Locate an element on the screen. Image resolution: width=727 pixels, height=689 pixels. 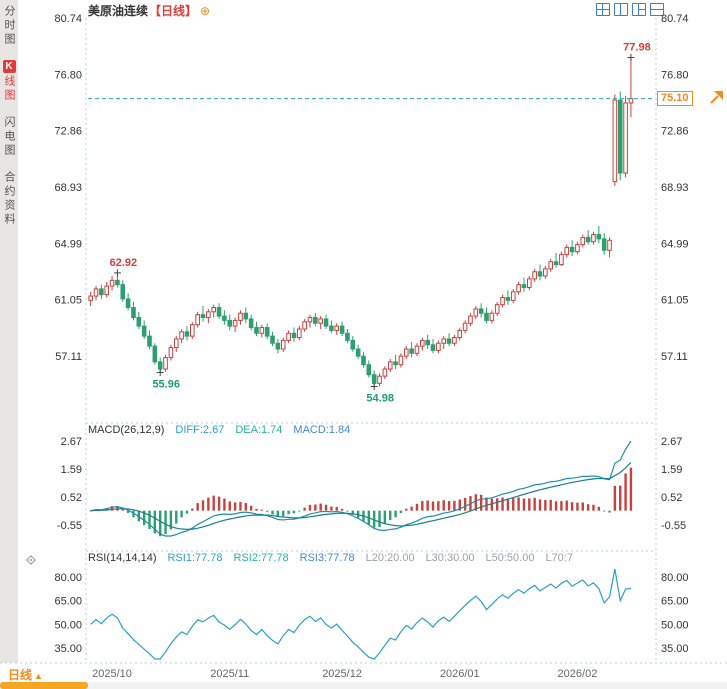
rsi-l50-value: L50:50.00 is located at coordinates (510, 558).